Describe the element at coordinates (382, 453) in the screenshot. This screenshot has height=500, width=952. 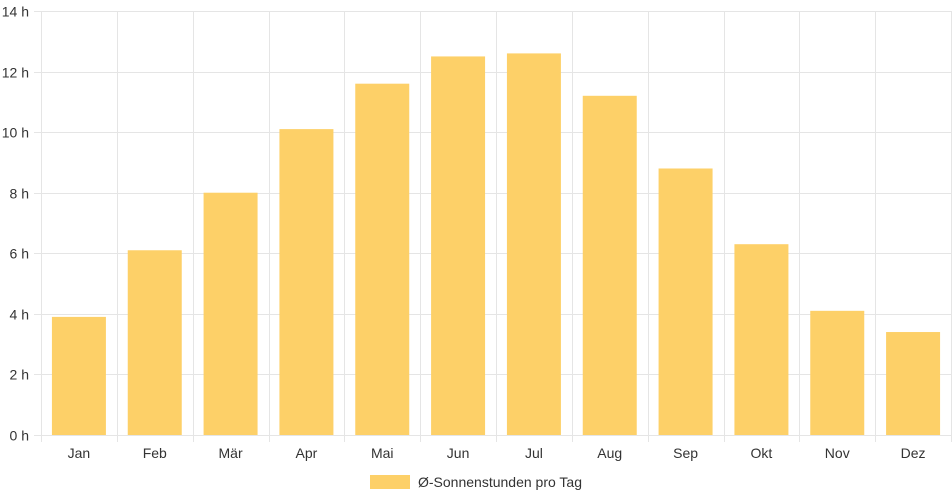
I see `x-tick-label: Mai` at that location.